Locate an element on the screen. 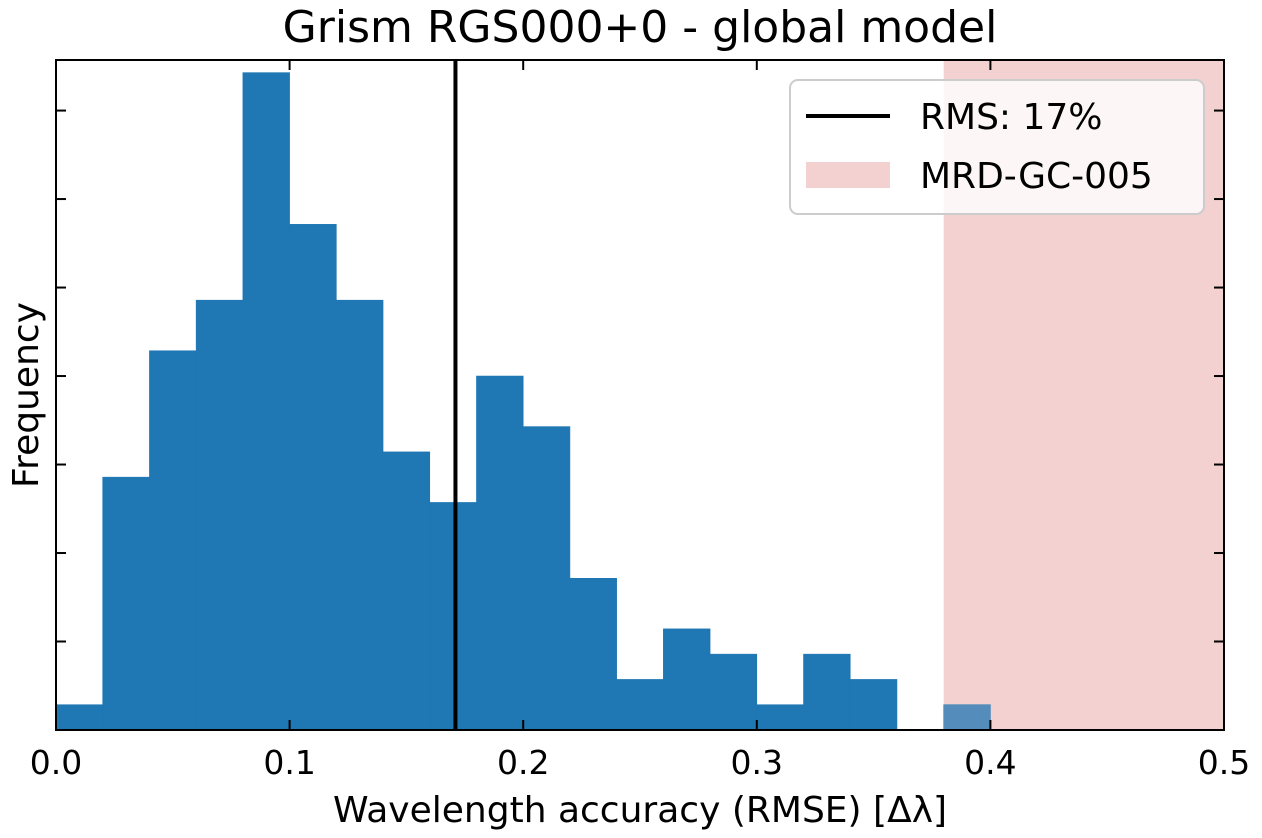 The width and height of the screenshot is (1262, 838). x-tick-label: 0.3 is located at coordinates (757, 762).